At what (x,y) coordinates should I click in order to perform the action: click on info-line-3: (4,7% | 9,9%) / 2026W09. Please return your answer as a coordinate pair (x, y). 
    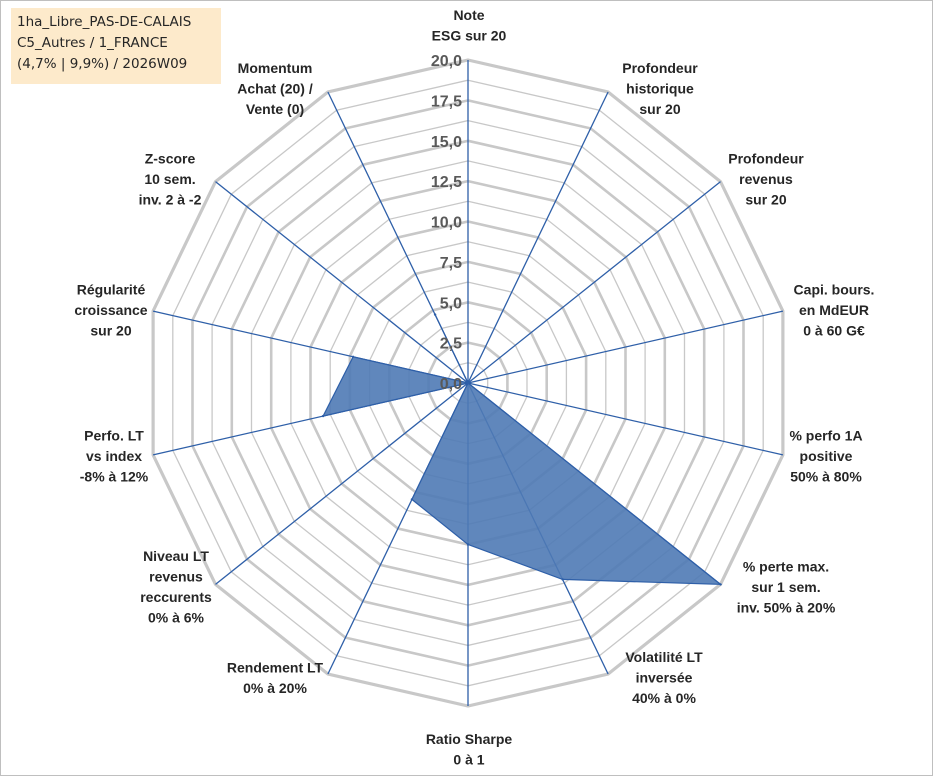
    Looking at the image, I should click on (102, 64).